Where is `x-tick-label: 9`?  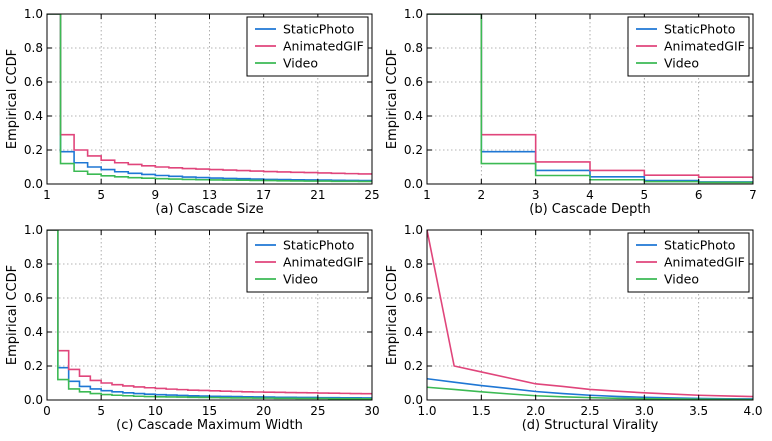 x-tick-label: 9 is located at coordinates (156, 195).